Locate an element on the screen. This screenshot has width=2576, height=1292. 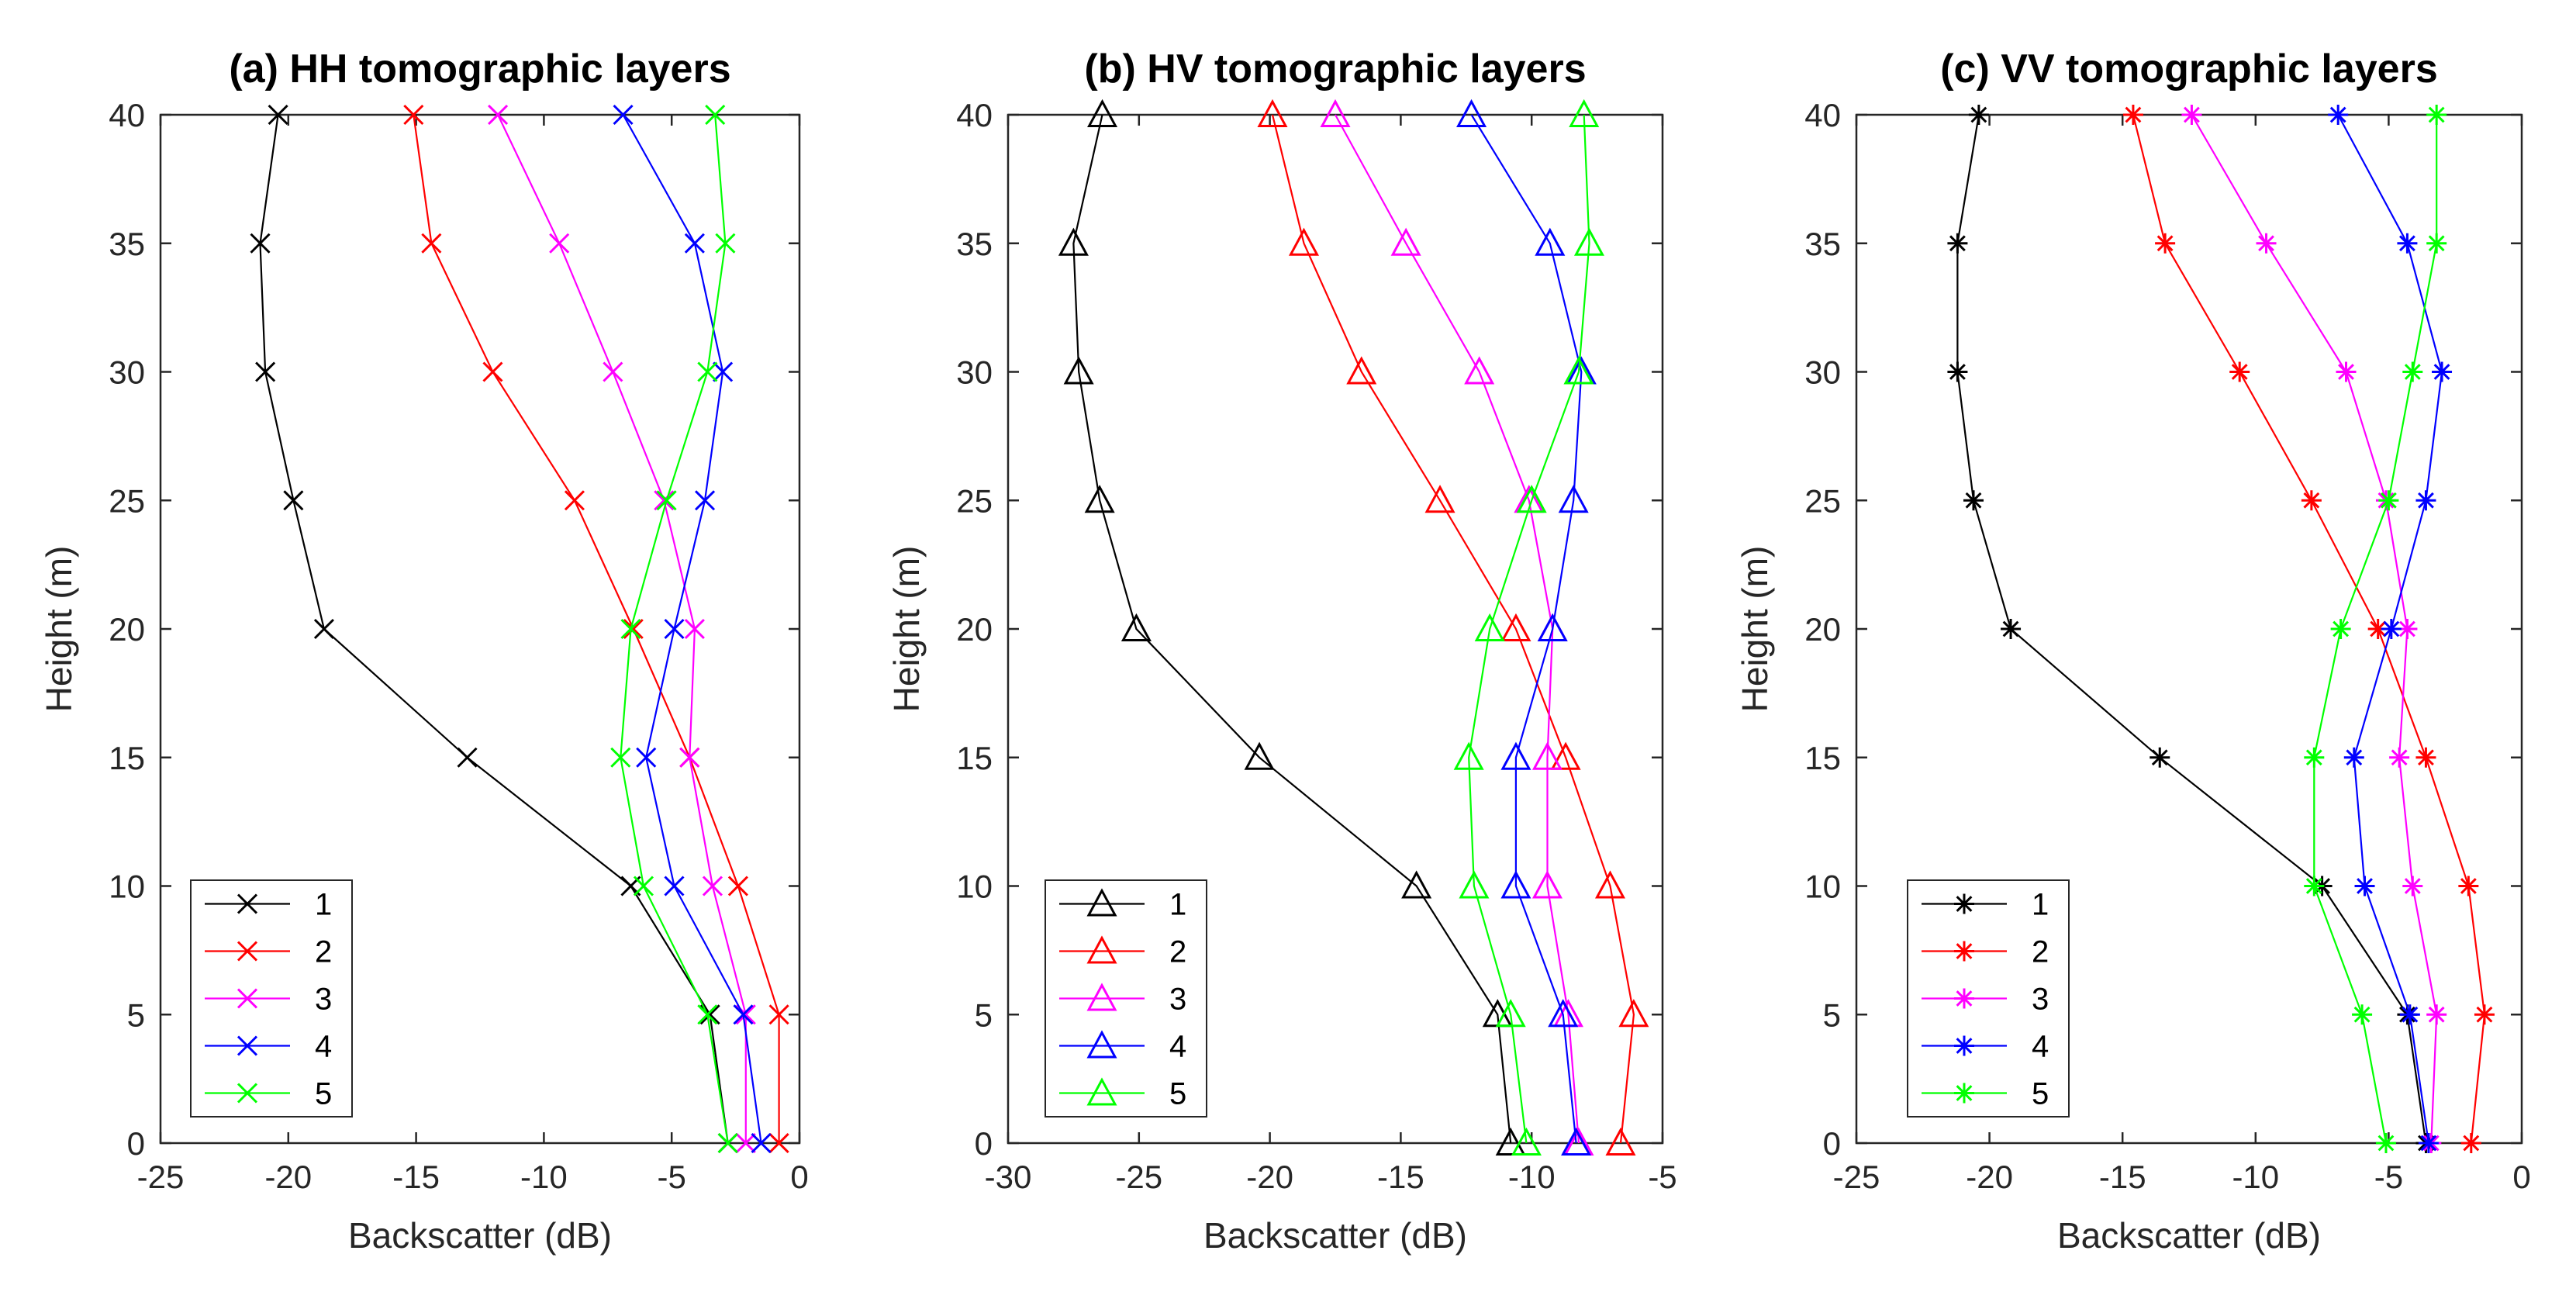
chart-title: (c) VV tomographic layers is located at coordinates (2189, 69).